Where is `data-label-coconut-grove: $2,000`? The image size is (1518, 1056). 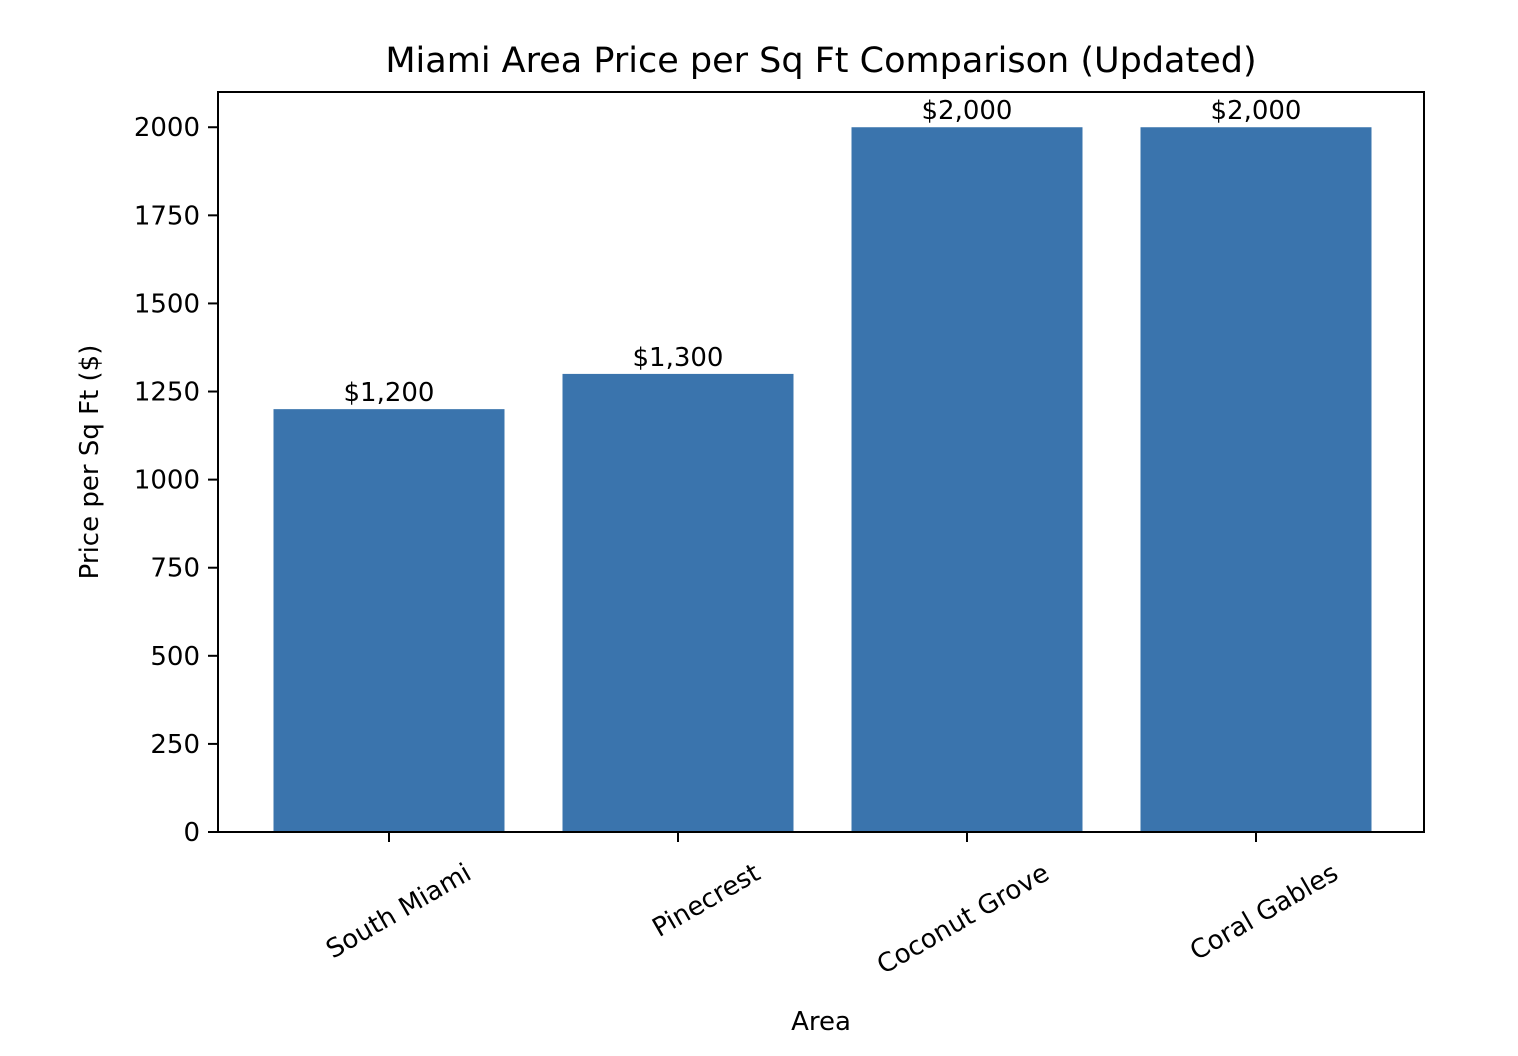
data-label-coconut-grove: $2,000 is located at coordinates (967, 111).